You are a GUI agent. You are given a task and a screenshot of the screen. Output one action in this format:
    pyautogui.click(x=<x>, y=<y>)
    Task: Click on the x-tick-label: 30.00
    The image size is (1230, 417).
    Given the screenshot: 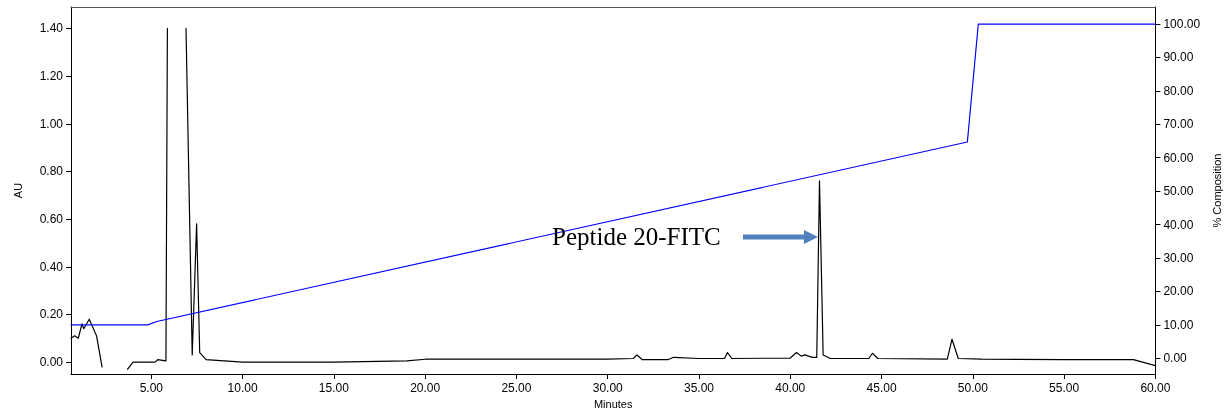 What is the action you would take?
    pyautogui.click(x=608, y=388)
    